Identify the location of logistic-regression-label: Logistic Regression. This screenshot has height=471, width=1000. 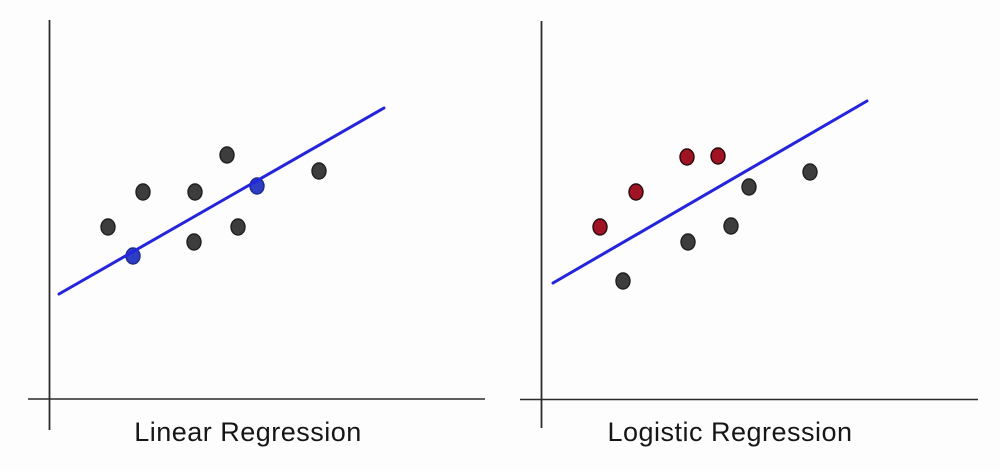
(730, 432).